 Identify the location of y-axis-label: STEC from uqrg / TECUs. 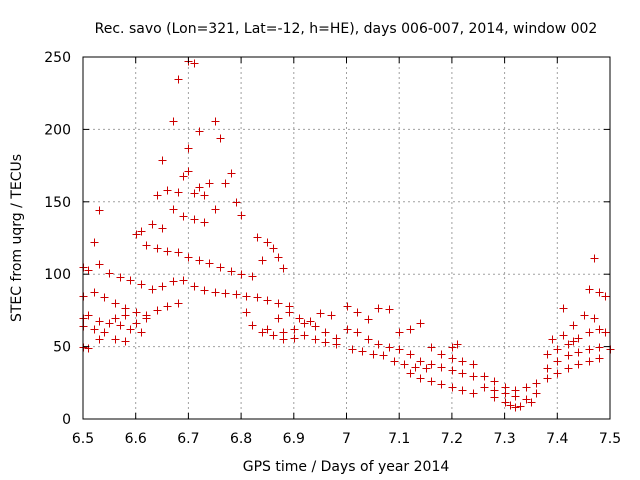
(17, 238).